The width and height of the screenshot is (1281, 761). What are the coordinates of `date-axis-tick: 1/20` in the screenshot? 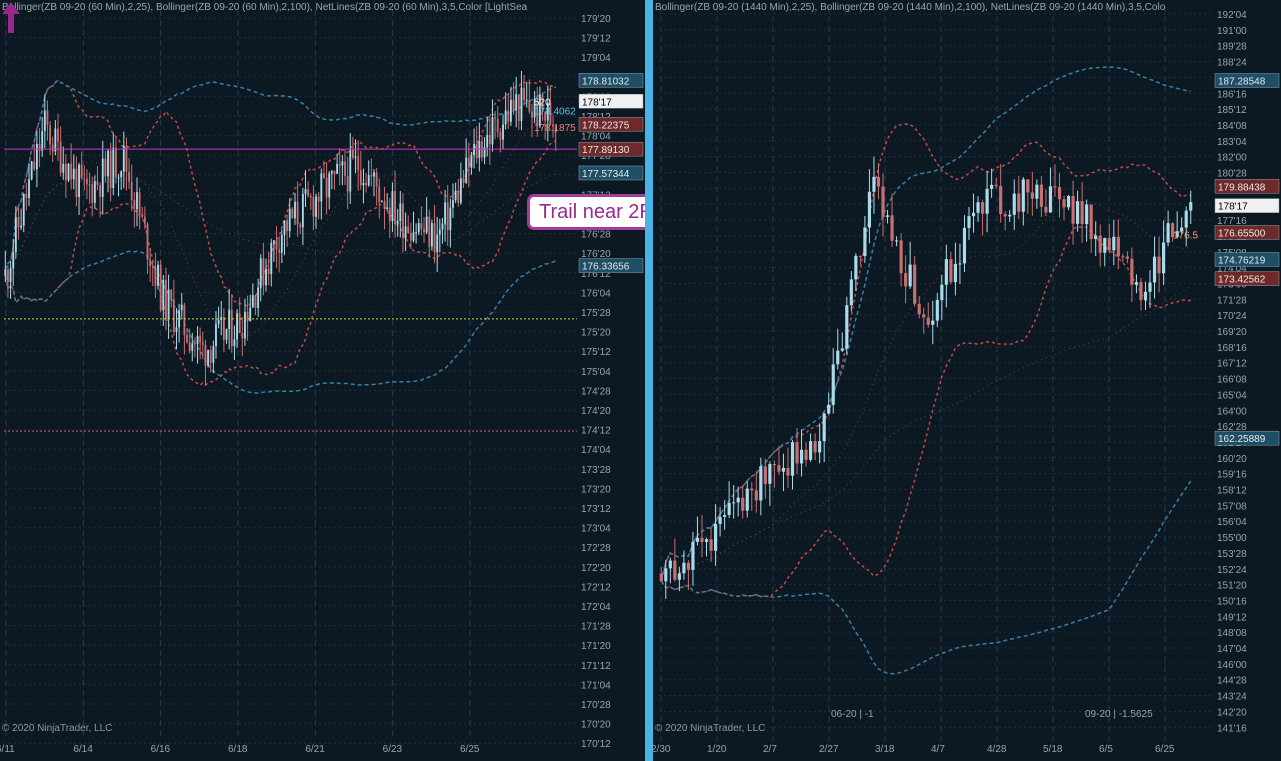 It's located at (717, 749).